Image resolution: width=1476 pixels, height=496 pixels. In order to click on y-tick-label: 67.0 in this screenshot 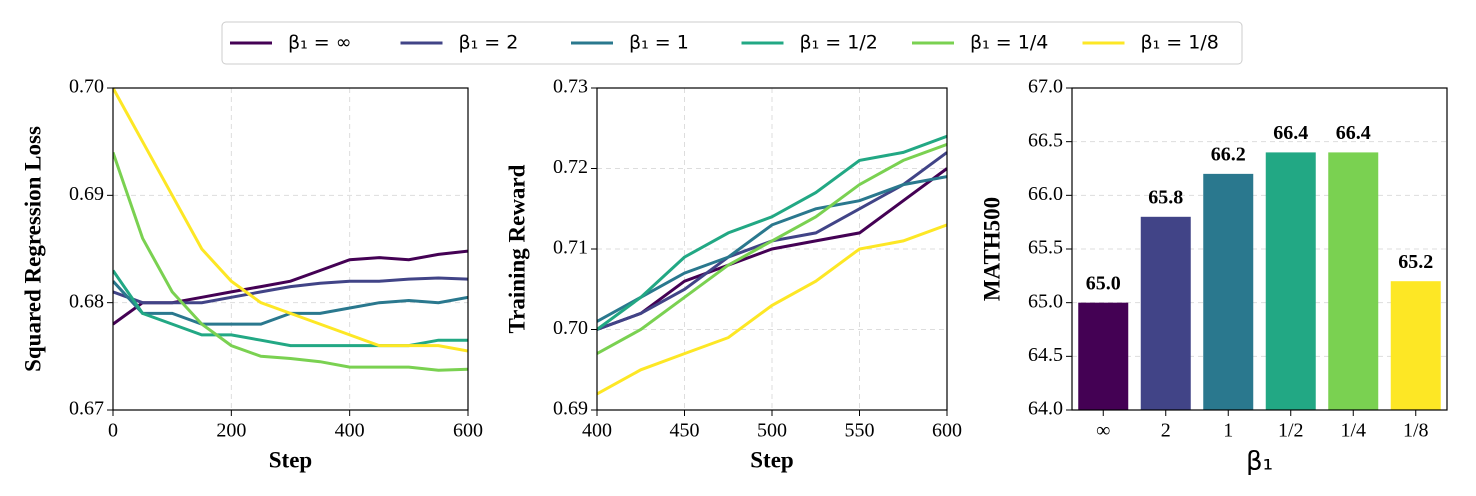, I will do `click(1045, 87)`.